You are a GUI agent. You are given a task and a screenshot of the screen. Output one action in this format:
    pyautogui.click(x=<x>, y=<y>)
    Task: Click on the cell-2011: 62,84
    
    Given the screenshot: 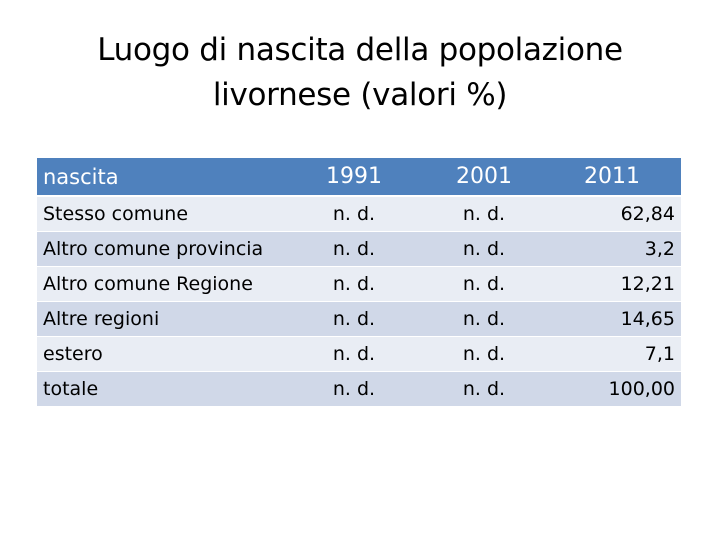 What is the action you would take?
    pyautogui.click(x=615, y=213)
    